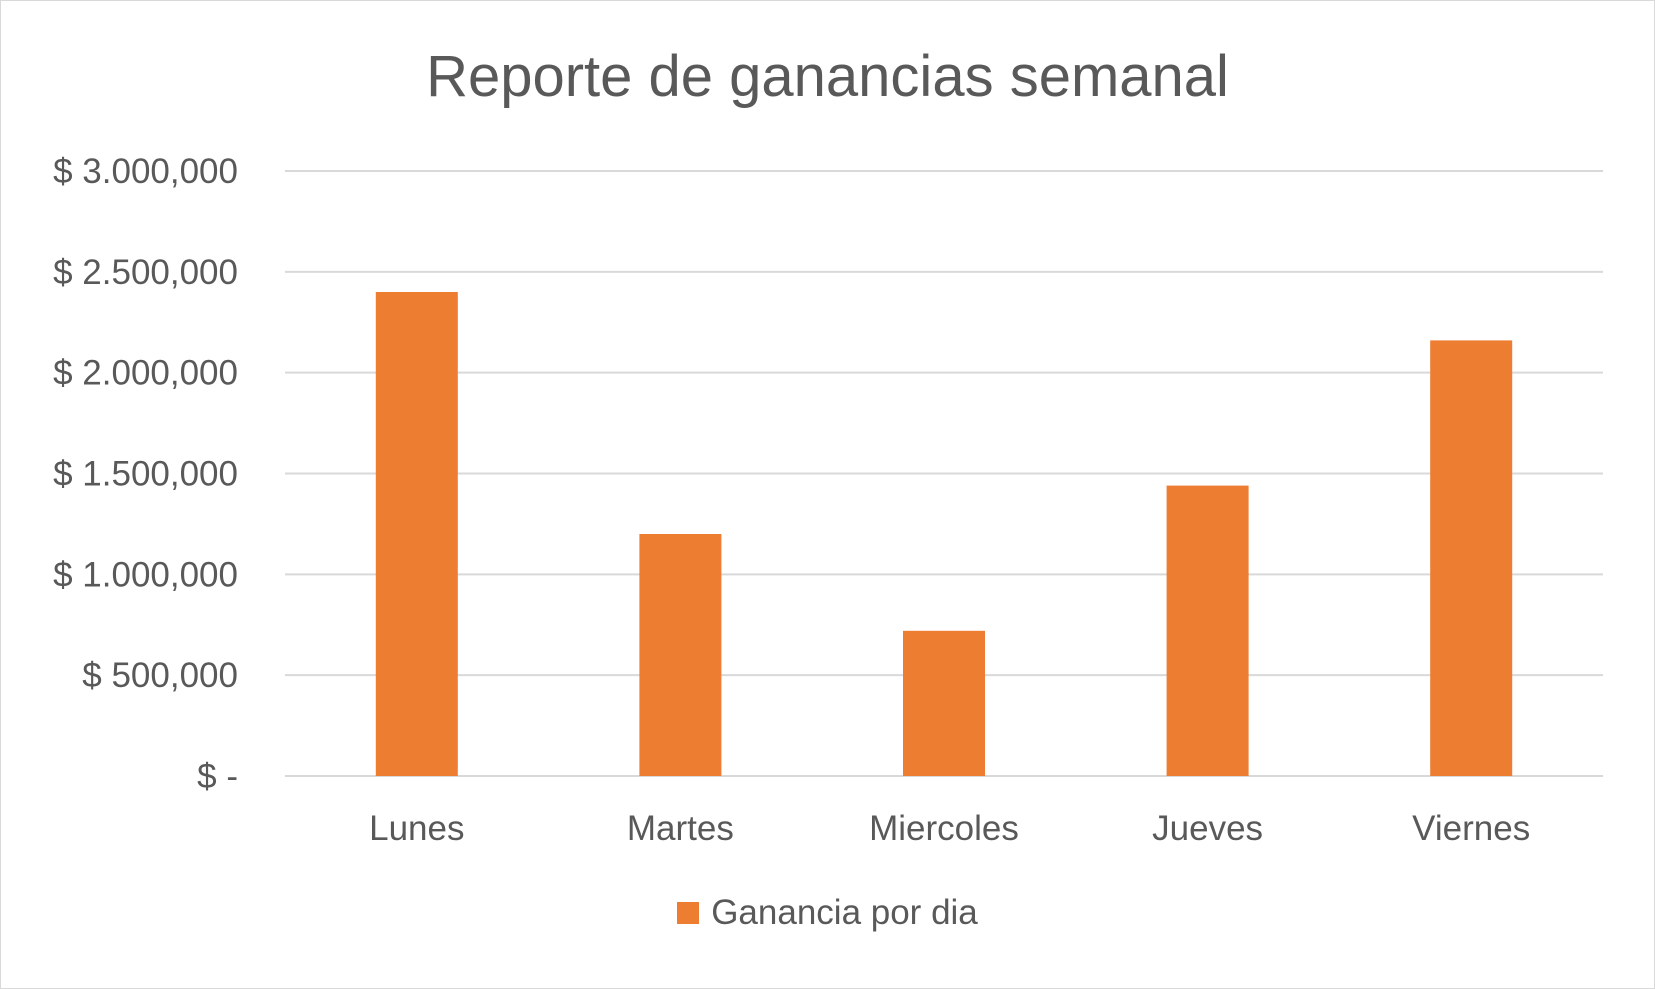 The width and height of the screenshot is (1655, 989). Describe the element at coordinates (680, 828) in the screenshot. I see `x-tick-label: Martes` at that location.